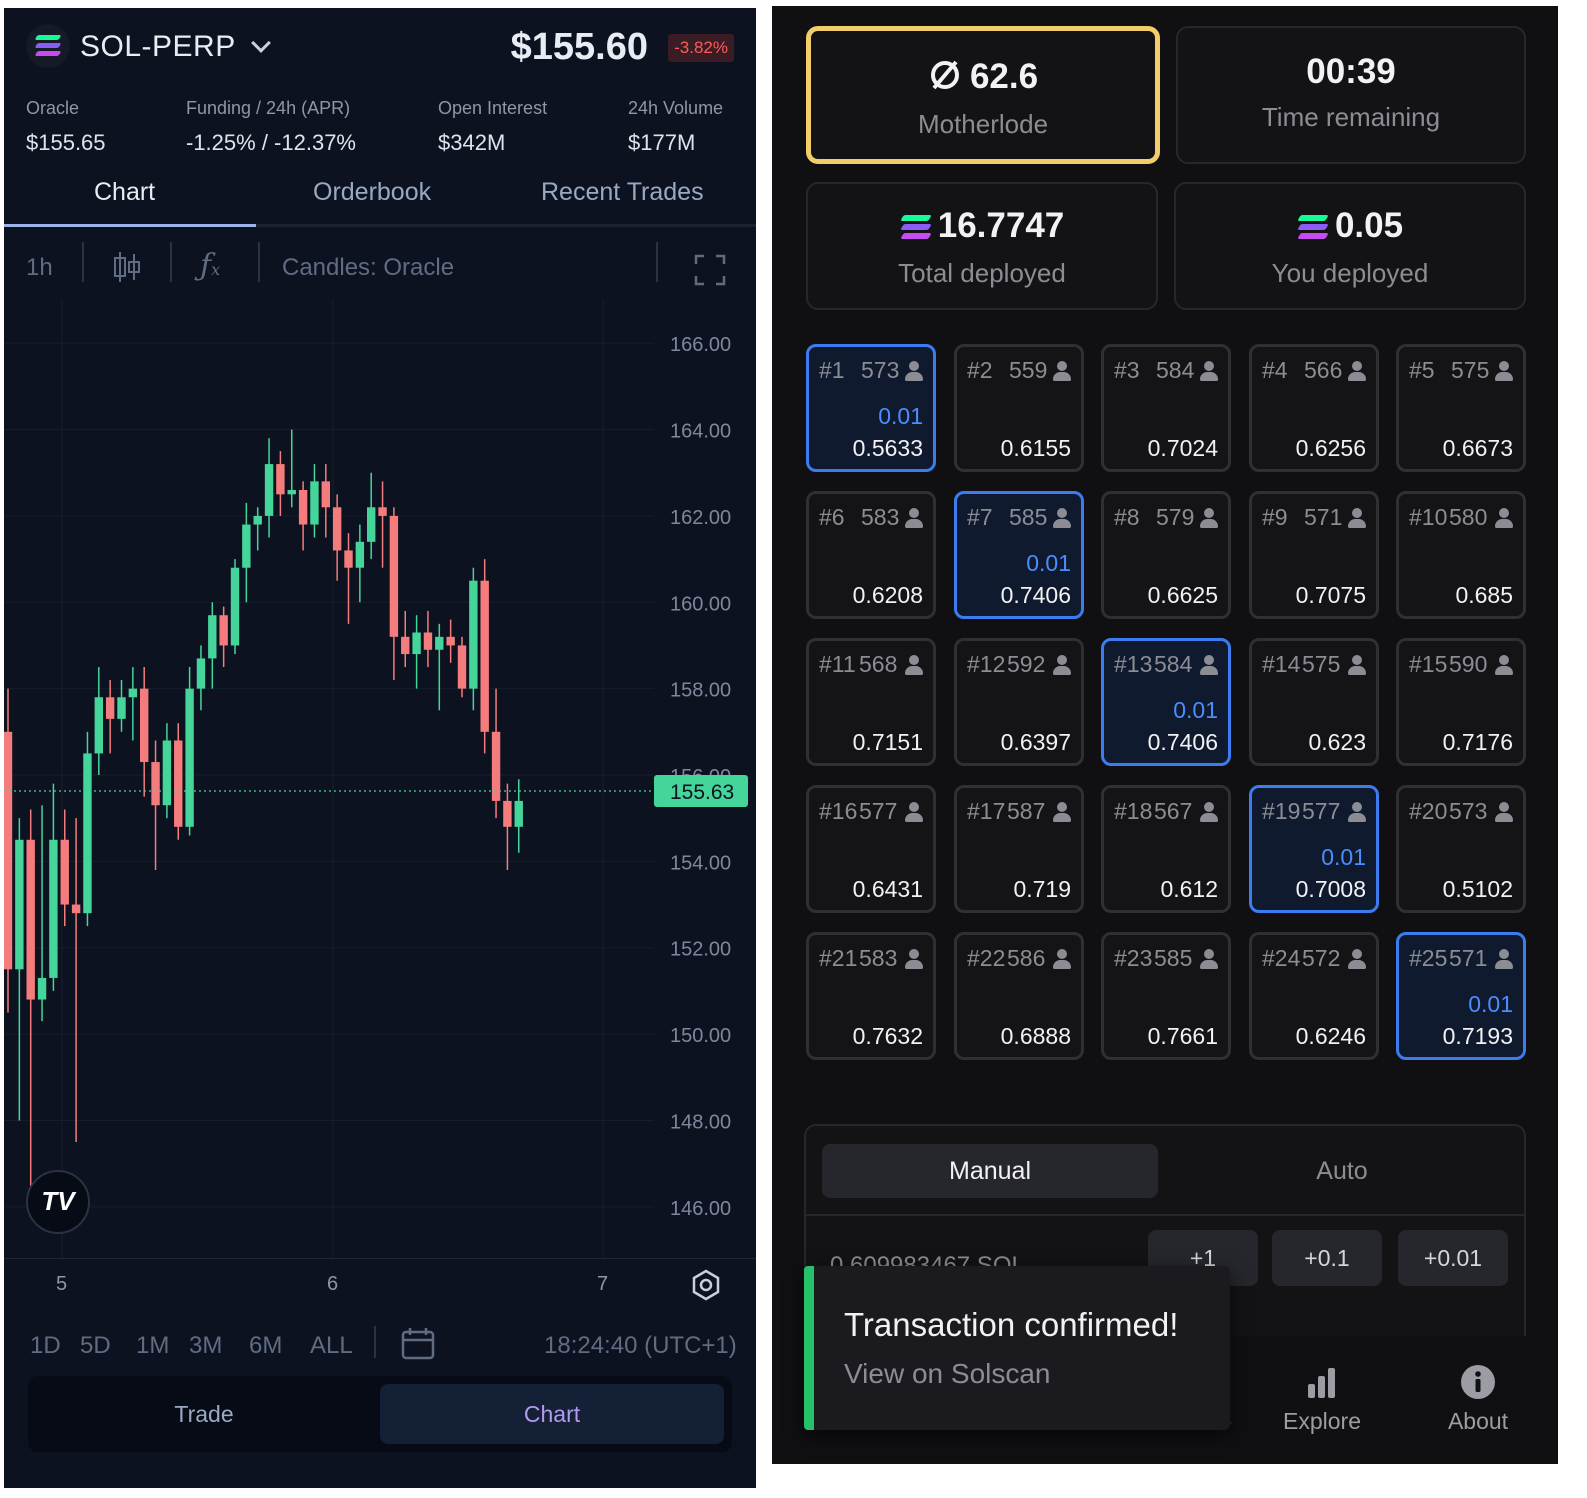 The height and width of the screenshot is (1498, 1587). I want to click on block-tile: #12 592 0.6397, so click(1019, 702).